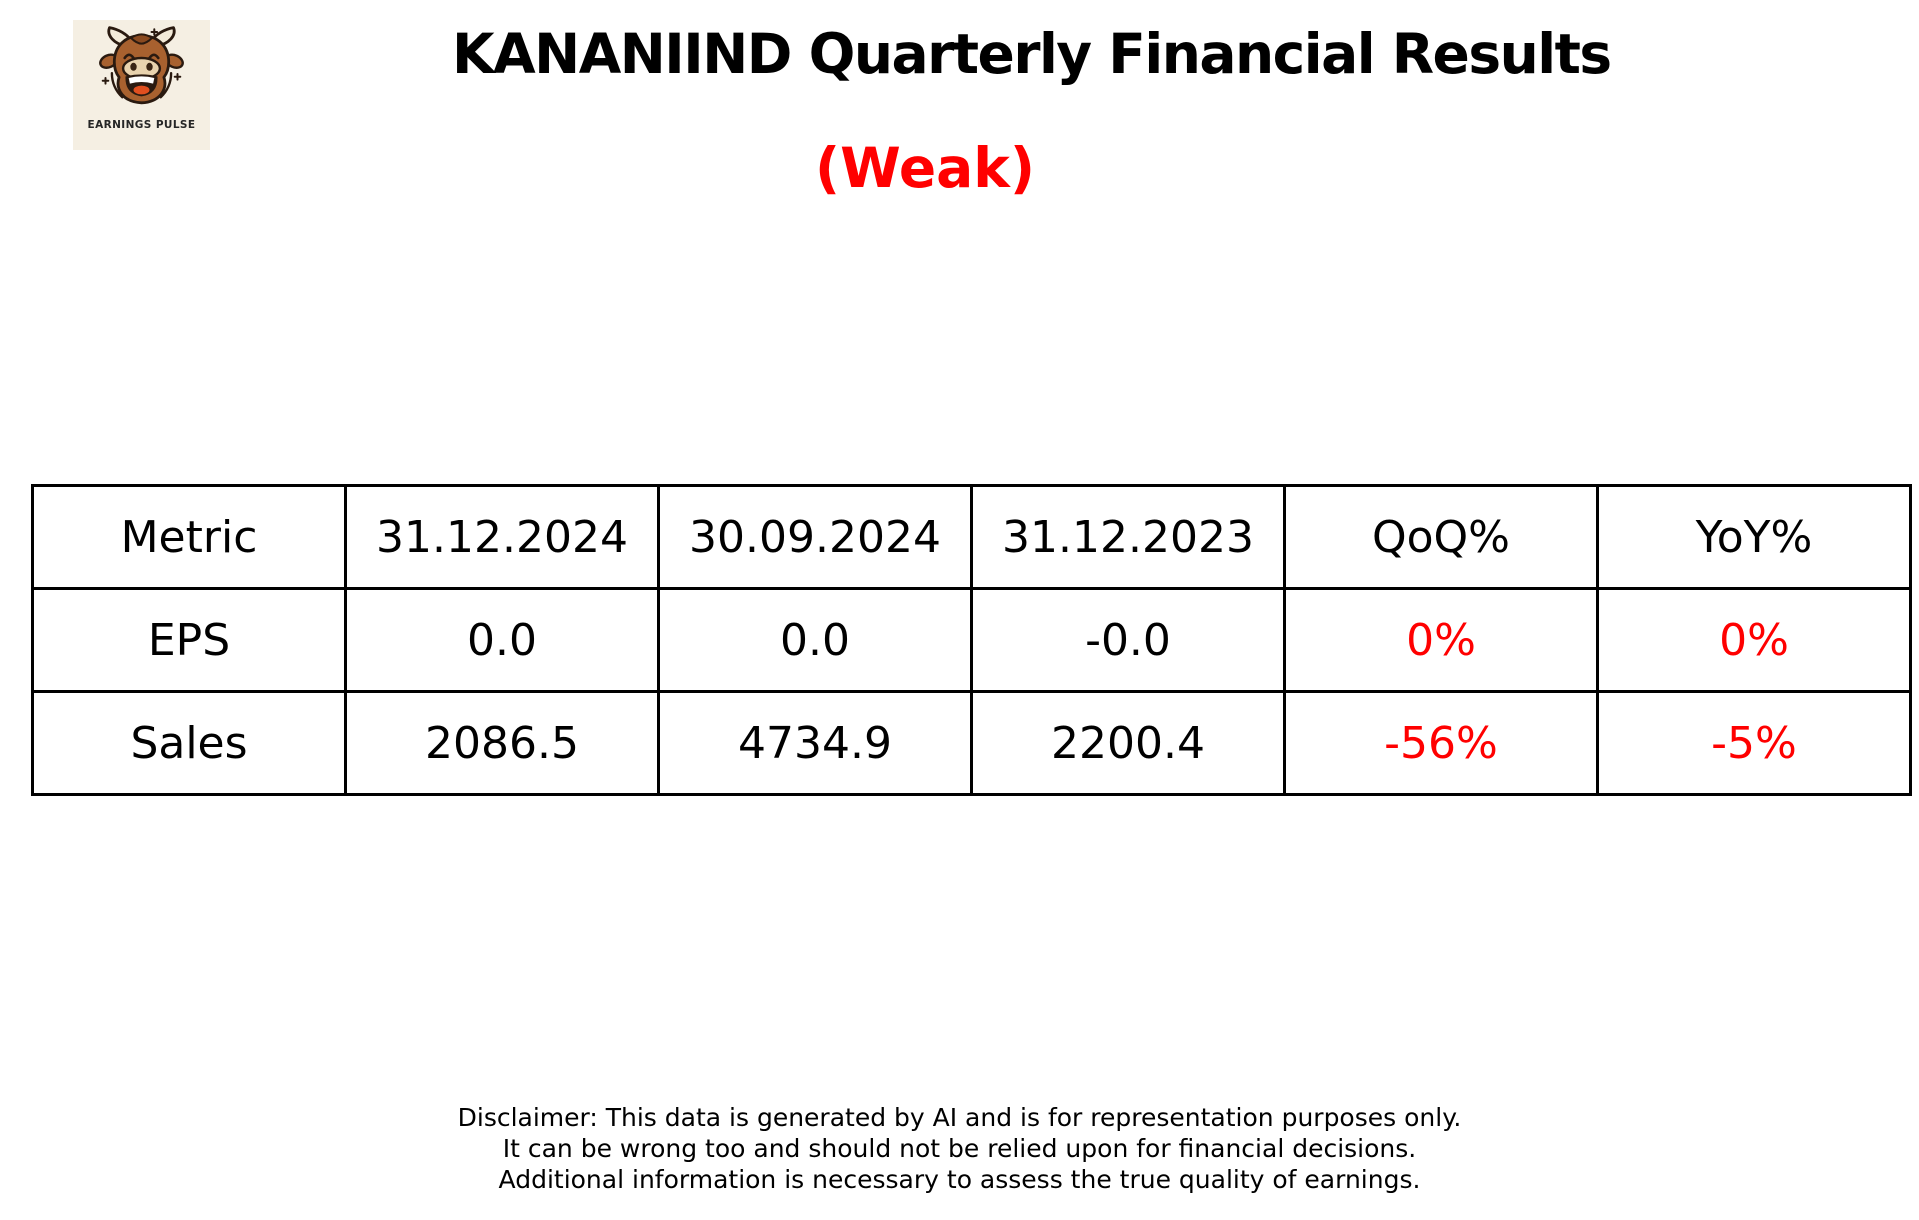 The height and width of the screenshot is (1220, 1919). Describe the element at coordinates (1441, 640) in the screenshot. I see `eps-qoq-change: 0%` at that location.